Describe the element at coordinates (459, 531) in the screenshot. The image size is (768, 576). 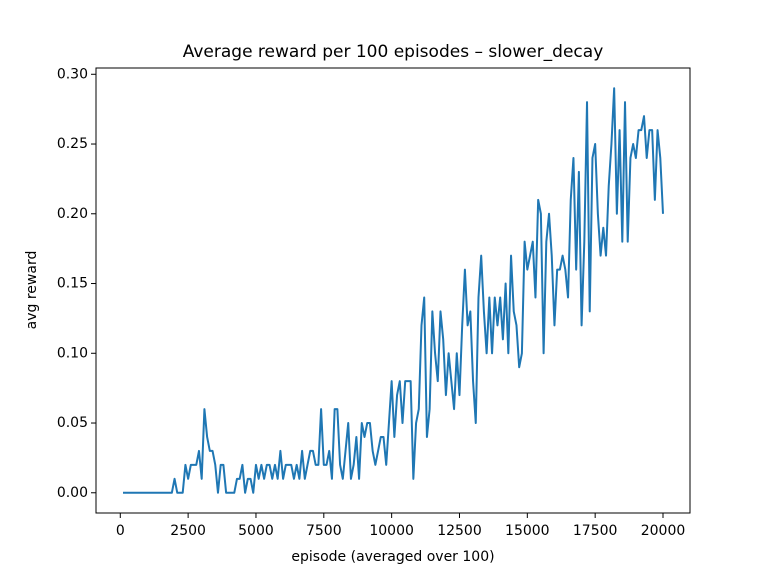
I see `x-tick-label: 12500` at that location.